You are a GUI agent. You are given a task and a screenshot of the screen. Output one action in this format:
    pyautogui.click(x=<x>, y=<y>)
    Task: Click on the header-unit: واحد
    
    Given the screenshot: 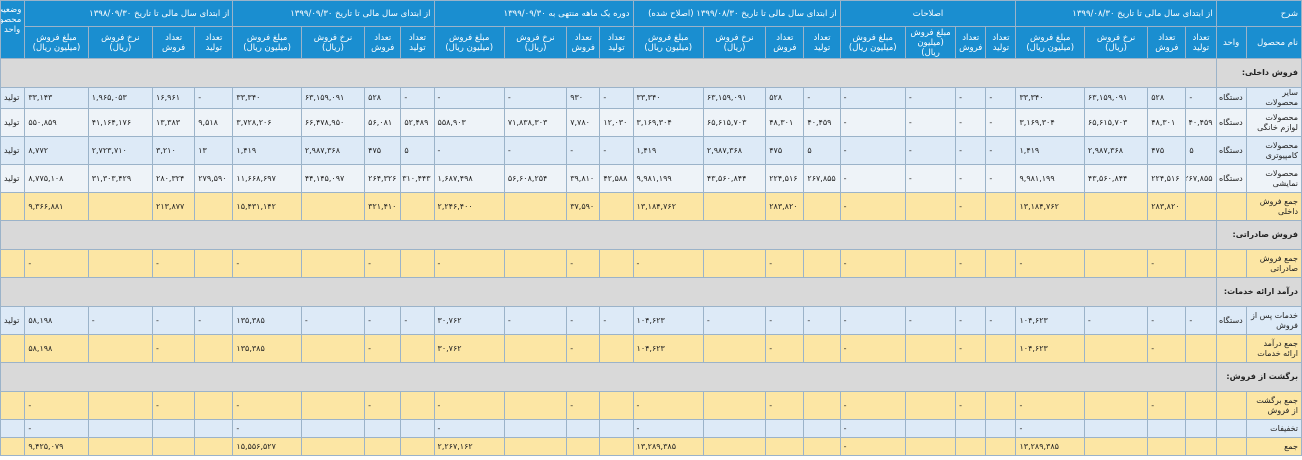 What is the action you would take?
    pyautogui.click(x=1231, y=42)
    